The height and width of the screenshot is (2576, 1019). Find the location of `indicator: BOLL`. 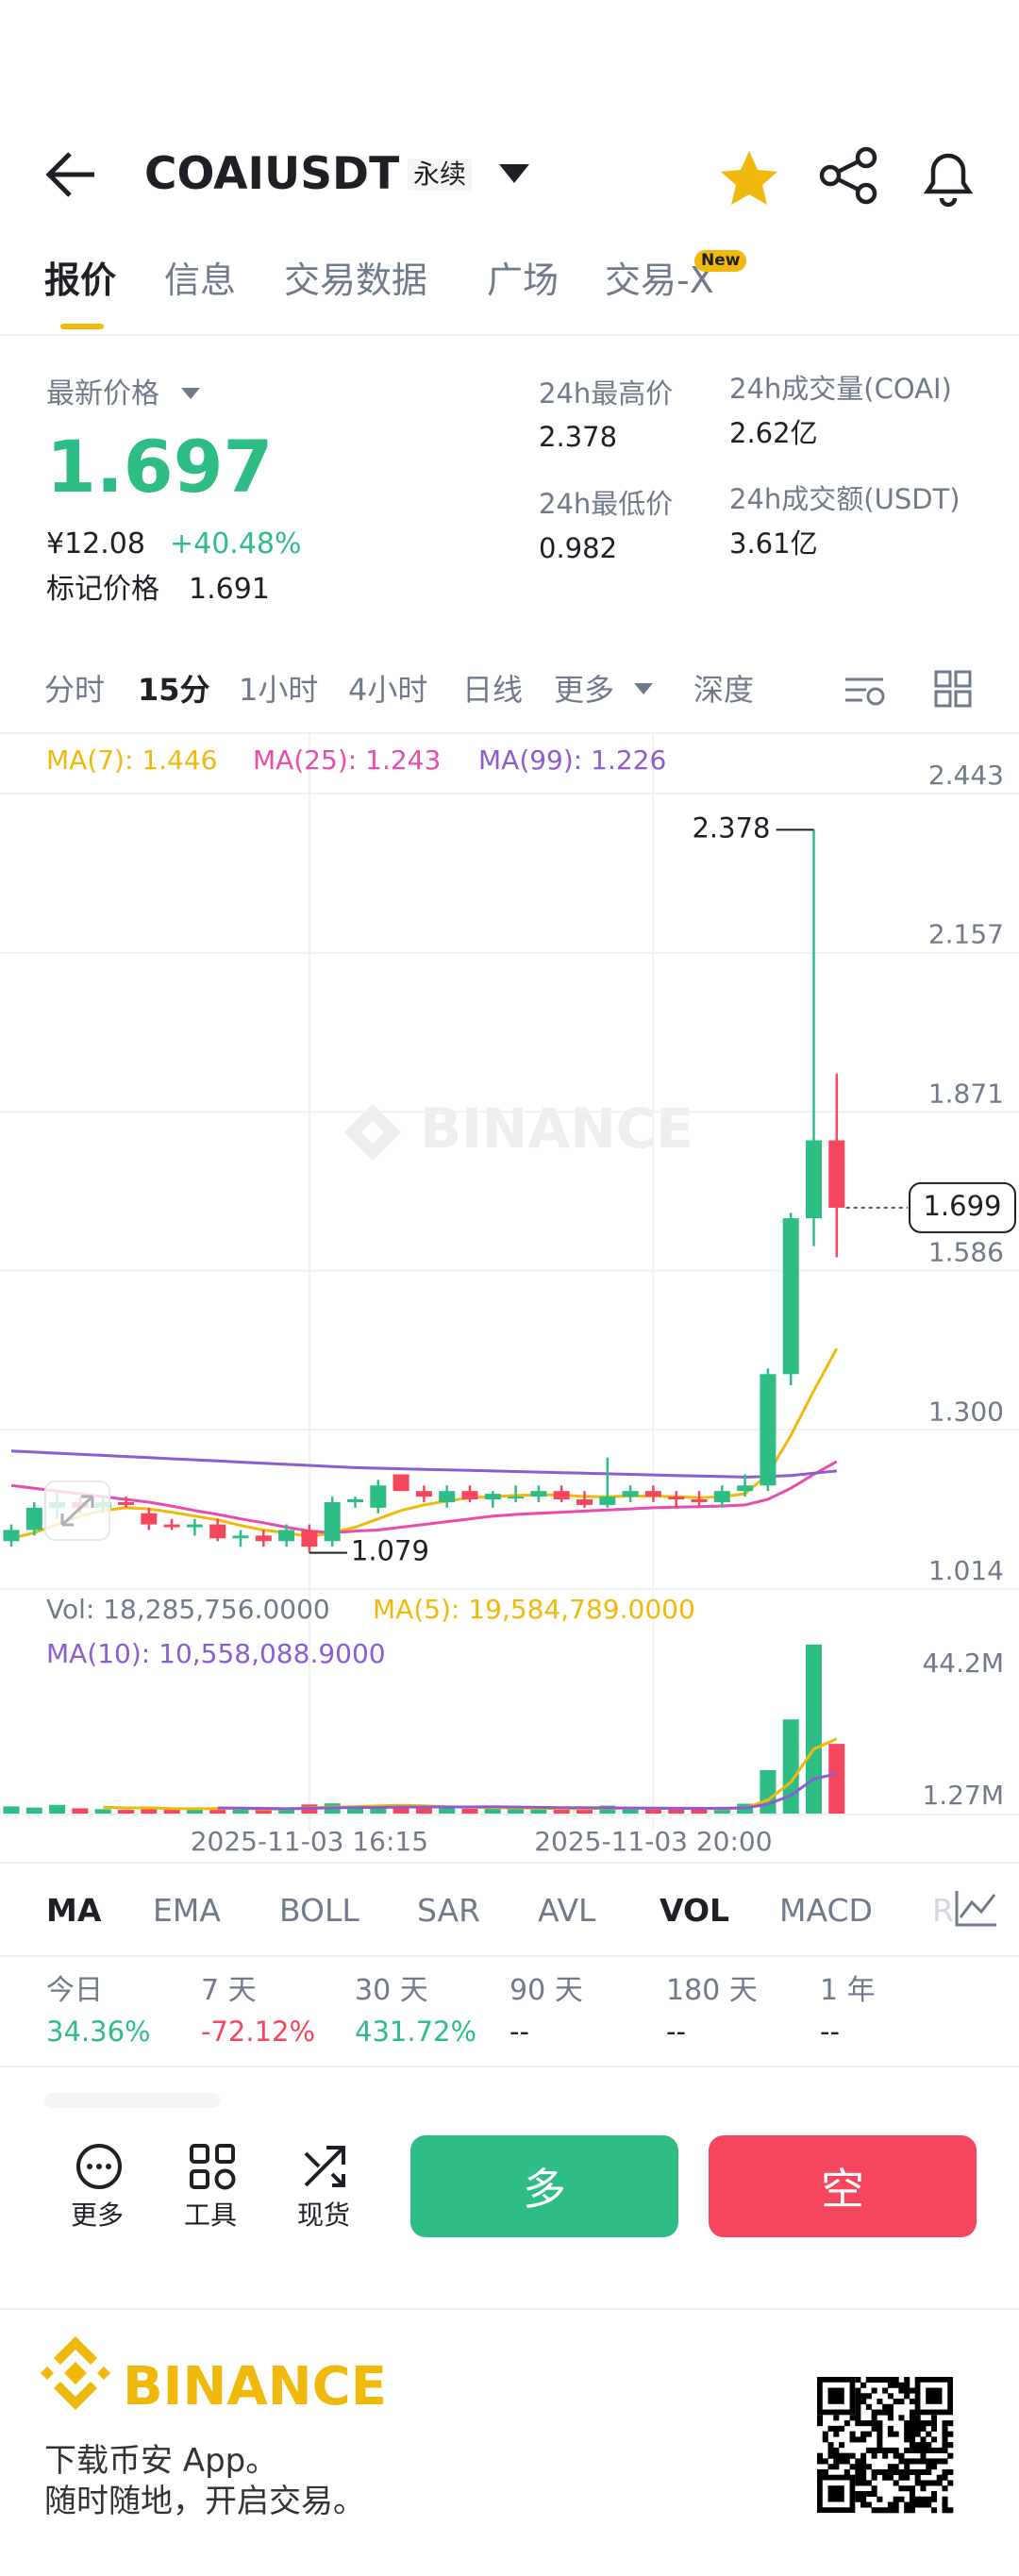

indicator: BOLL is located at coordinates (319, 1910).